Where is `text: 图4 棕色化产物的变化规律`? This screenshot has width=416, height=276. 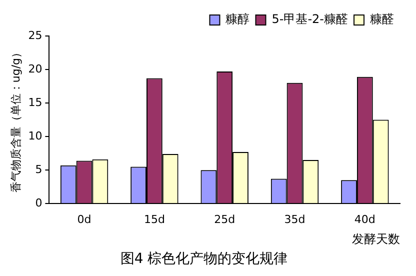 text: 图4 棕色化产物的变化规律 is located at coordinates (204, 259).